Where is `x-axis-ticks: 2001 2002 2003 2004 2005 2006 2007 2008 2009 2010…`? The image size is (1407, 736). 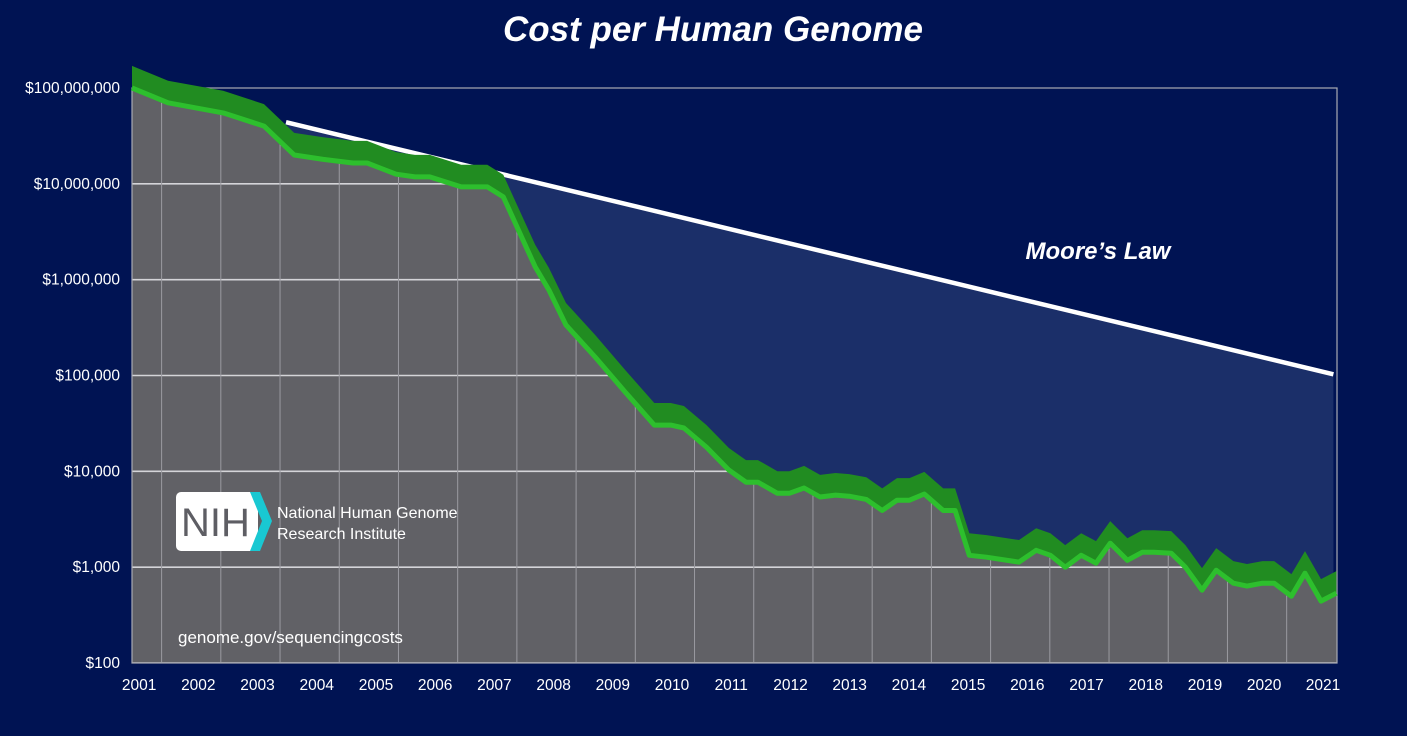 x-axis-ticks: 2001 2002 2003 2004 2005 2006 2007 2008 2009 2010… is located at coordinates (731, 685).